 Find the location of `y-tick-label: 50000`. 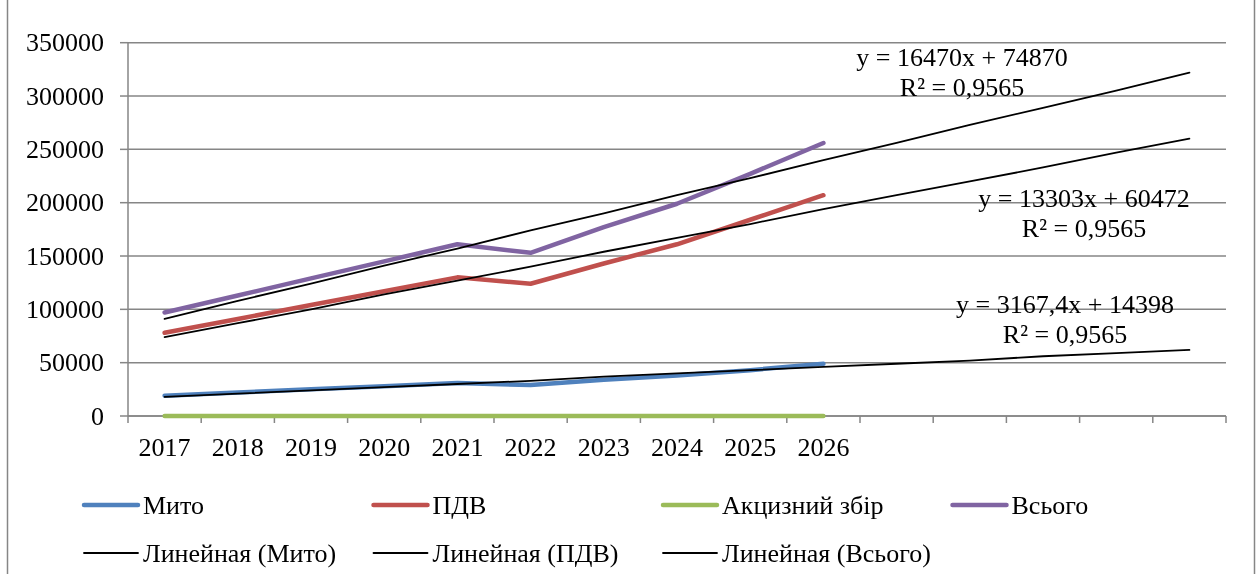

y-tick-label: 50000 is located at coordinates (71, 363).